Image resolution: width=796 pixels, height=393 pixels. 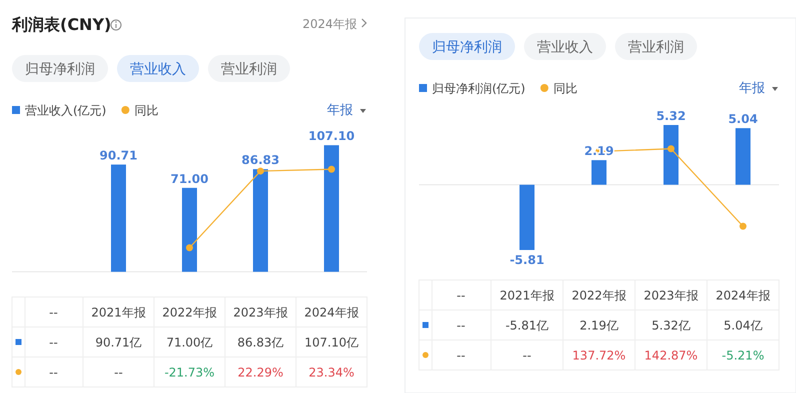 What do you see at coordinates (527, 260) in the screenshot?
I see `annotation: -5.81` at bounding box center [527, 260].